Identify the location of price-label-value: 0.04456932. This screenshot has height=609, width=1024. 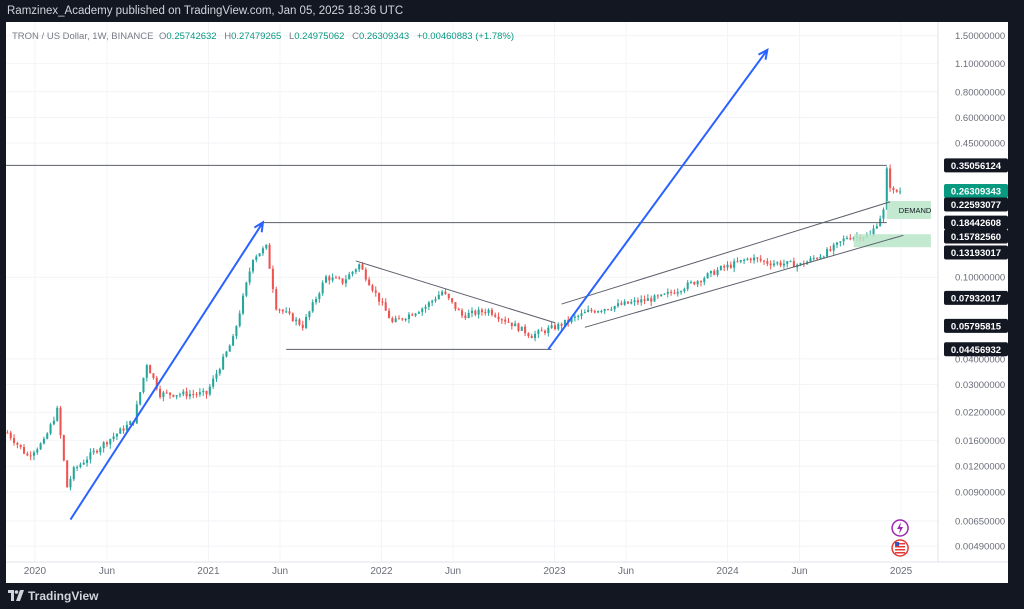
(976, 350).